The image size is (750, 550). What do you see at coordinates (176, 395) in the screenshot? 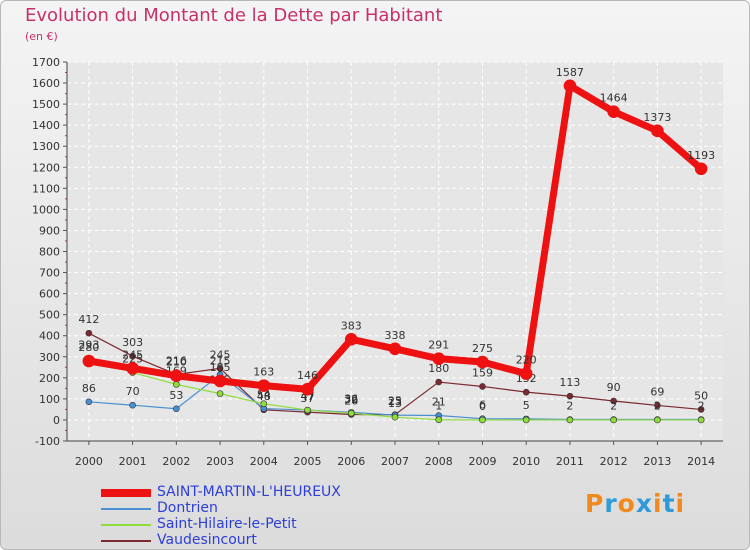
I see `data-label: 53` at bounding box center [176, 395].